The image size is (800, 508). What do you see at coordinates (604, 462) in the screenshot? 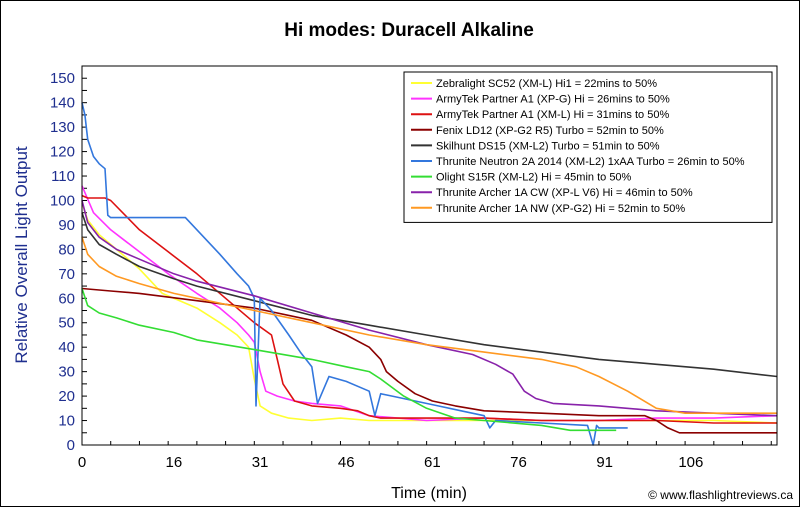
I see `x-tick-label: 91` at bounding box center [604, 462].